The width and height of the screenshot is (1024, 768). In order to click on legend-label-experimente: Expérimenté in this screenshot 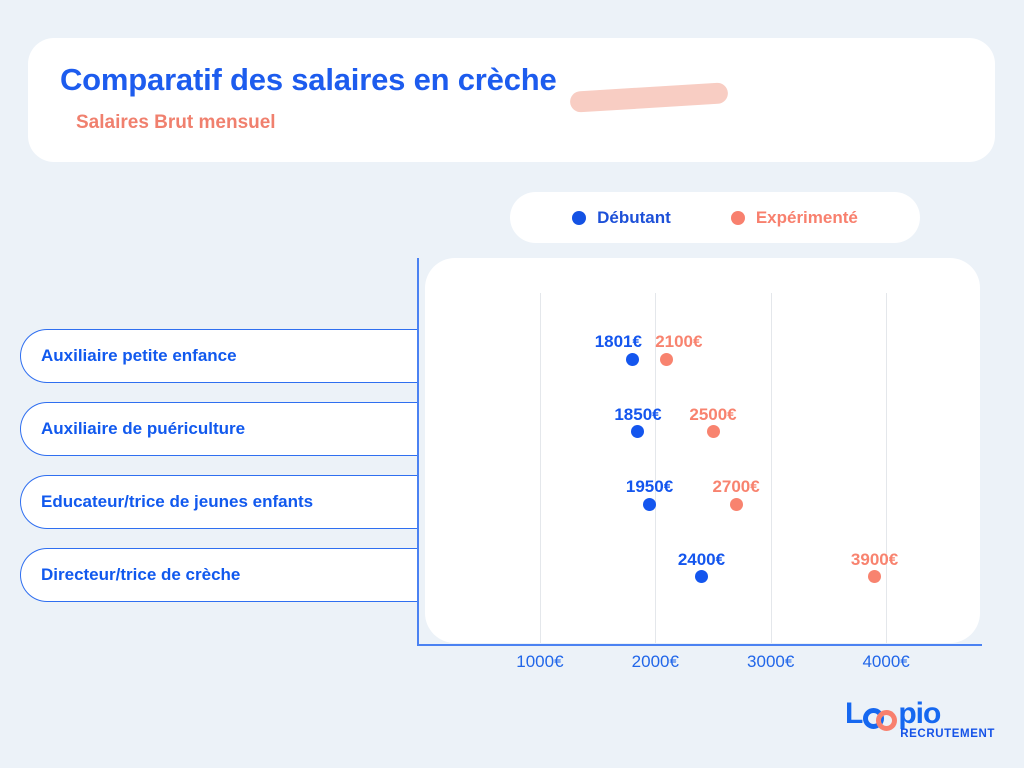, I will do `click(806, 217)`.